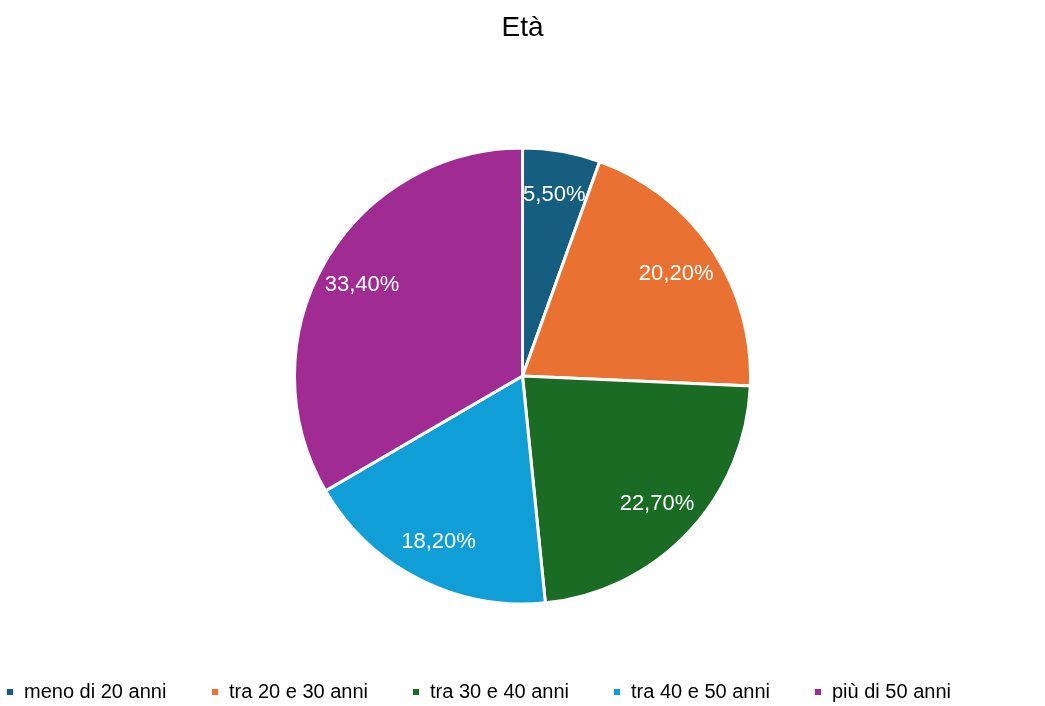 The image size is (1045, 706). I want to click on legend-label: tra 30 e 40 anni, so click(499, 691).